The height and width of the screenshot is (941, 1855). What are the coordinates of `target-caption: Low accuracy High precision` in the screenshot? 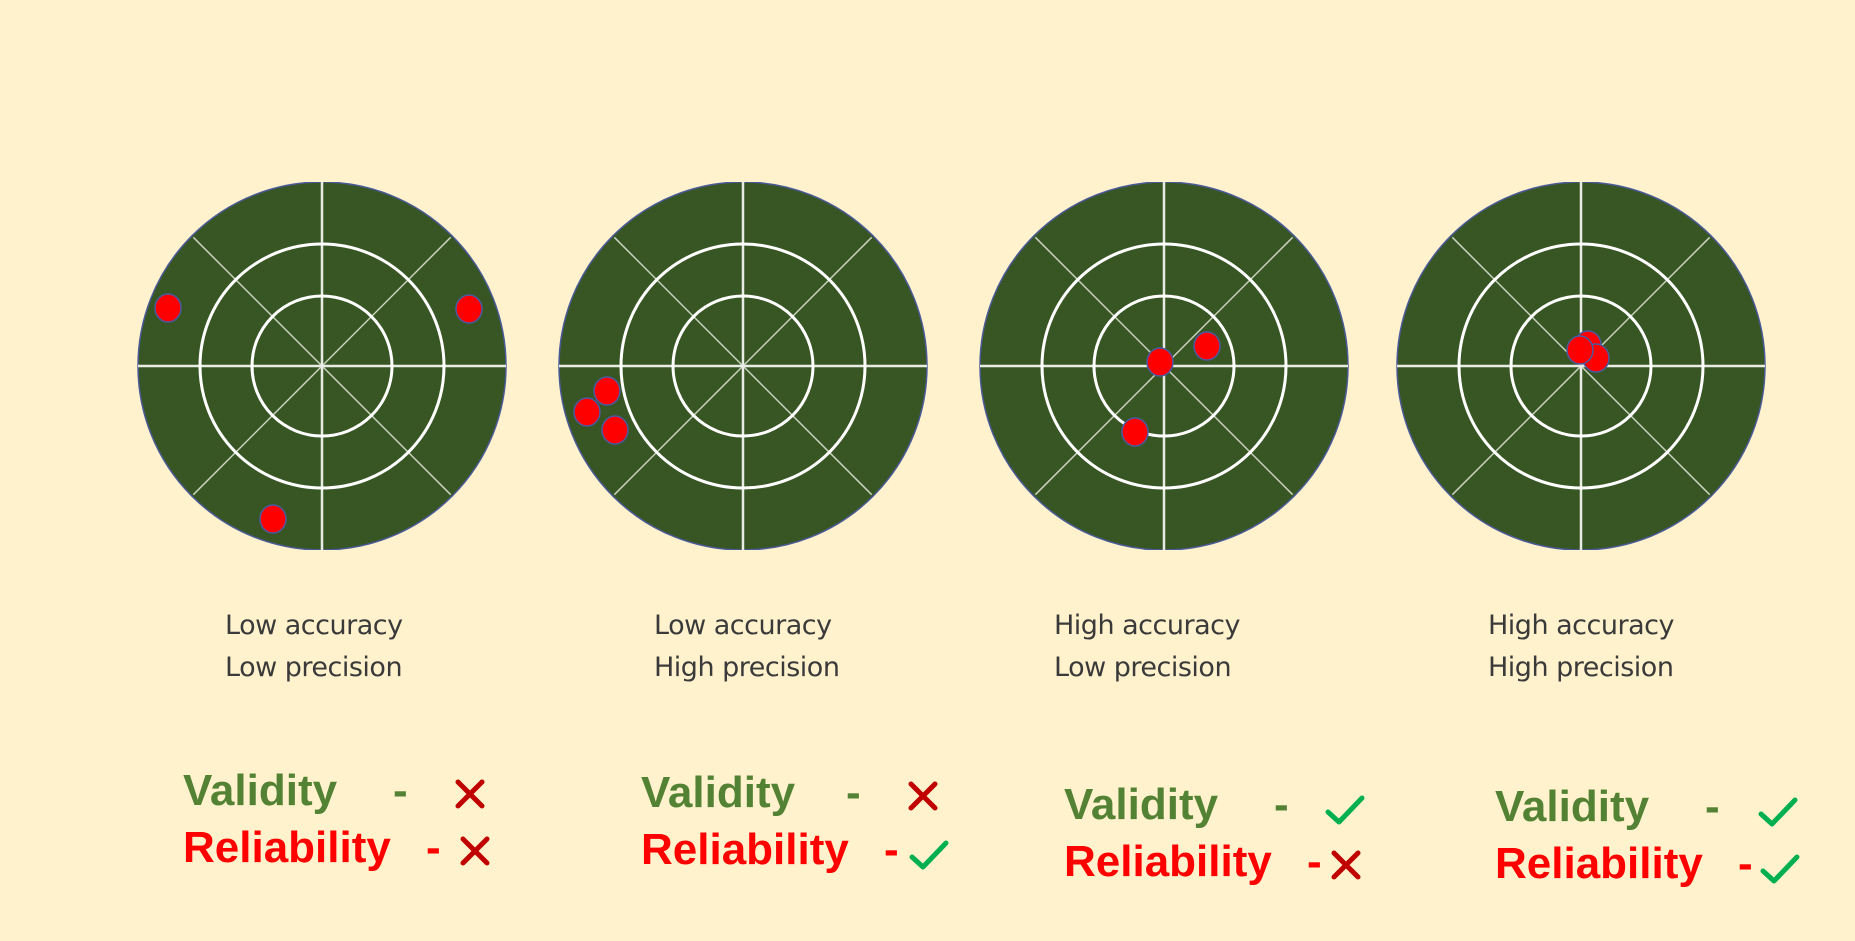 It's located at (747, 647).